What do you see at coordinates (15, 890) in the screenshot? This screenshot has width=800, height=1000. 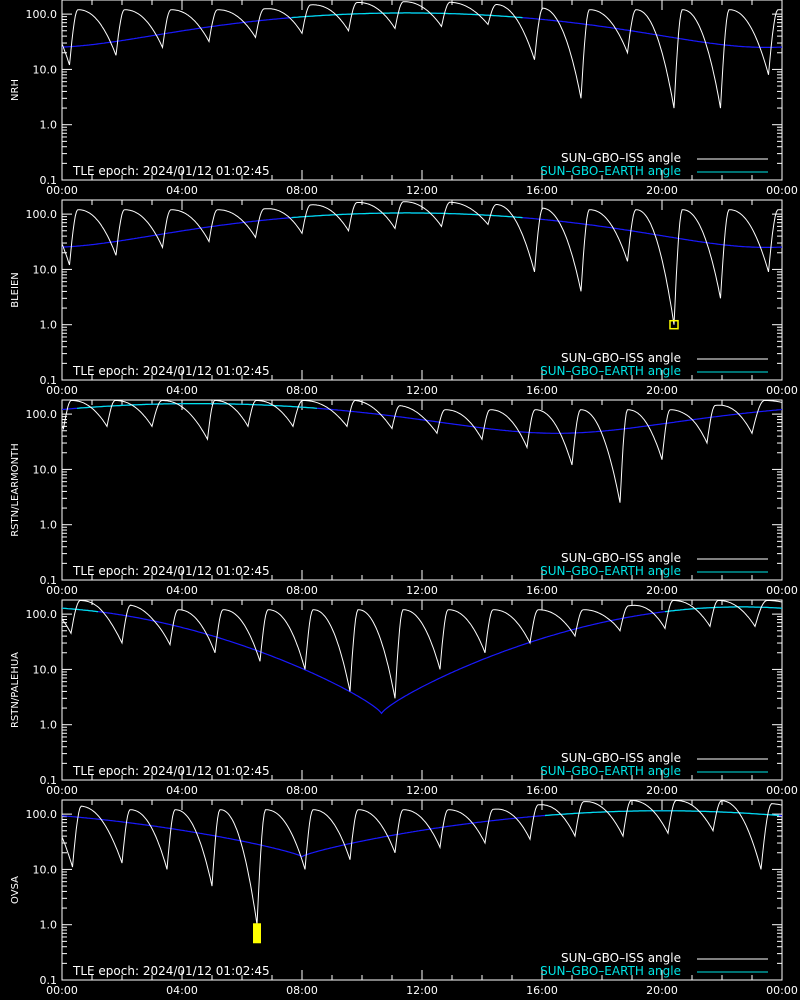 I see `y-axis-label: OVSA` at bounding box center [15, 890].